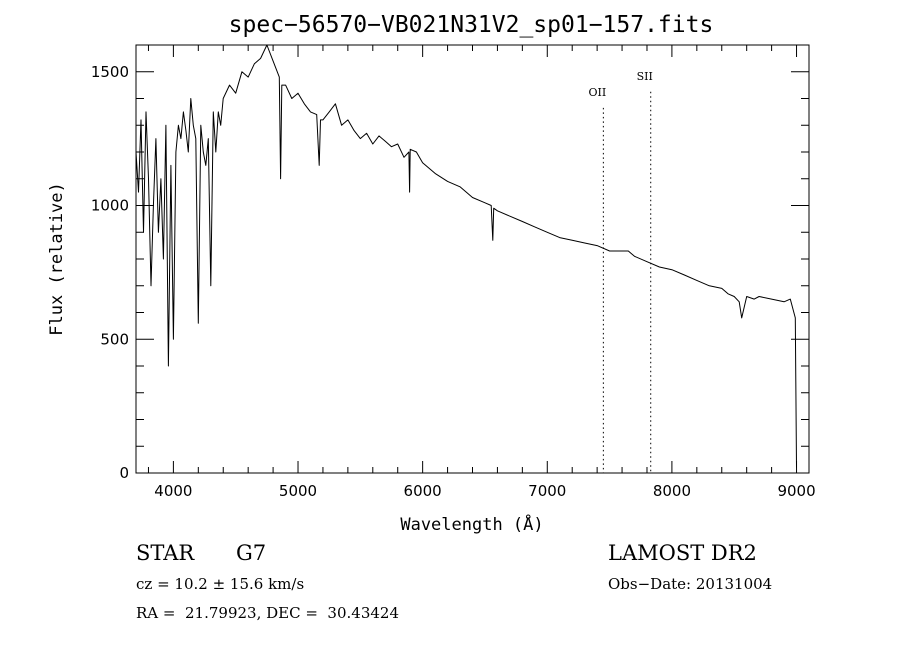 This screenshot has height=650, width=900. Describe the element at coordinates (114, 339) in the screenshot. I see `y-tick-label: 500` at that location.